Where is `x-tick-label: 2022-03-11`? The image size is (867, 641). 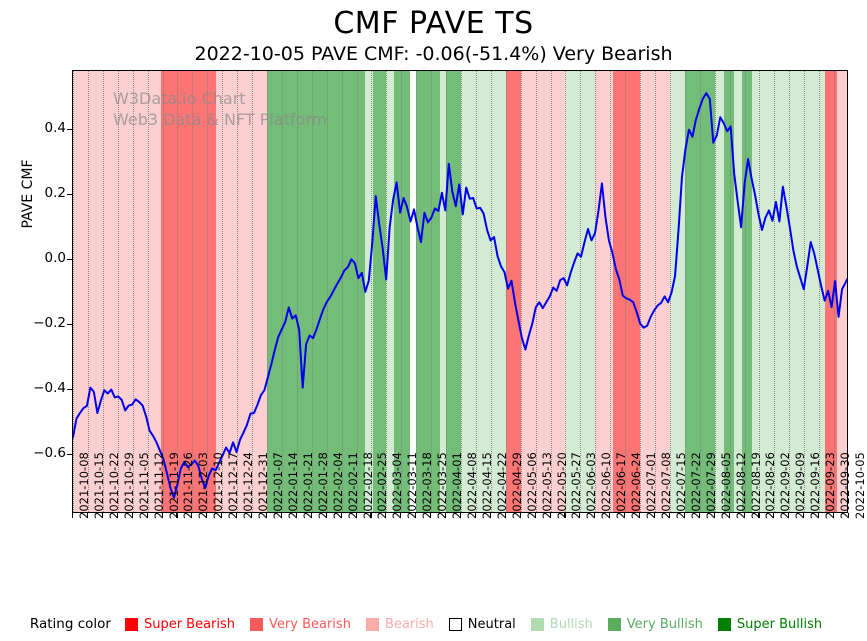
x-tick-label: 2022-03-11 is located at coordinates (412, 485).